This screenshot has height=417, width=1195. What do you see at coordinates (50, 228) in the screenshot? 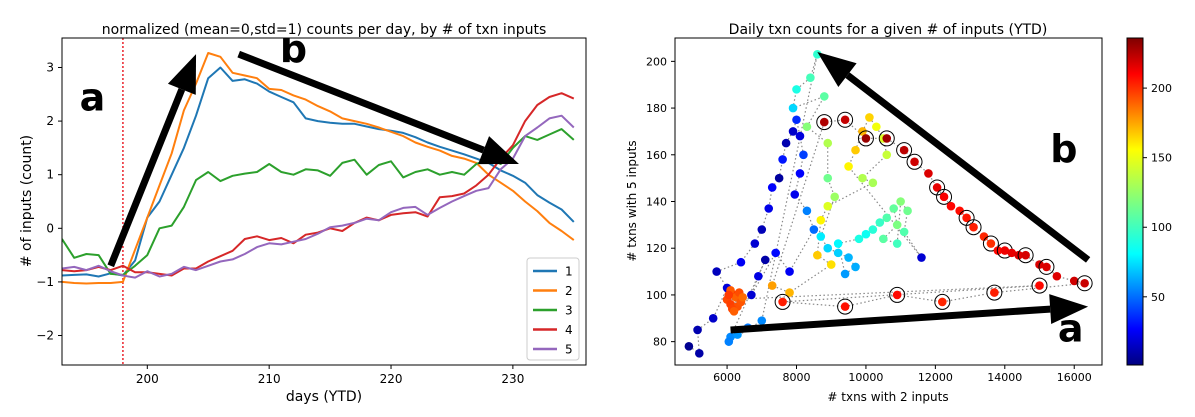
I see `left-y-tick-label: 0` at bounding box center [50, 228].